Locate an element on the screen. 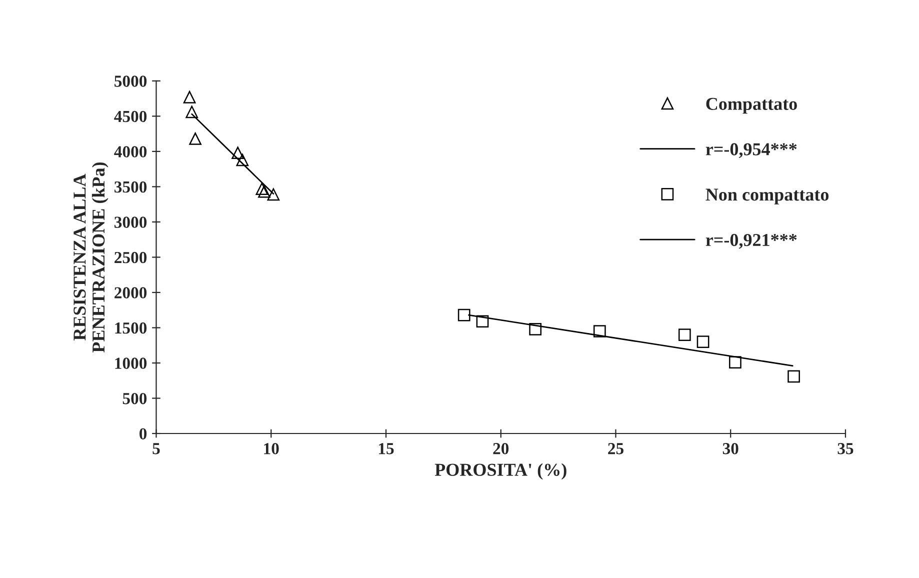 The height and width of the screenshot is (578, 919). legend-label: Compattato is located at coordinates (751, 106).